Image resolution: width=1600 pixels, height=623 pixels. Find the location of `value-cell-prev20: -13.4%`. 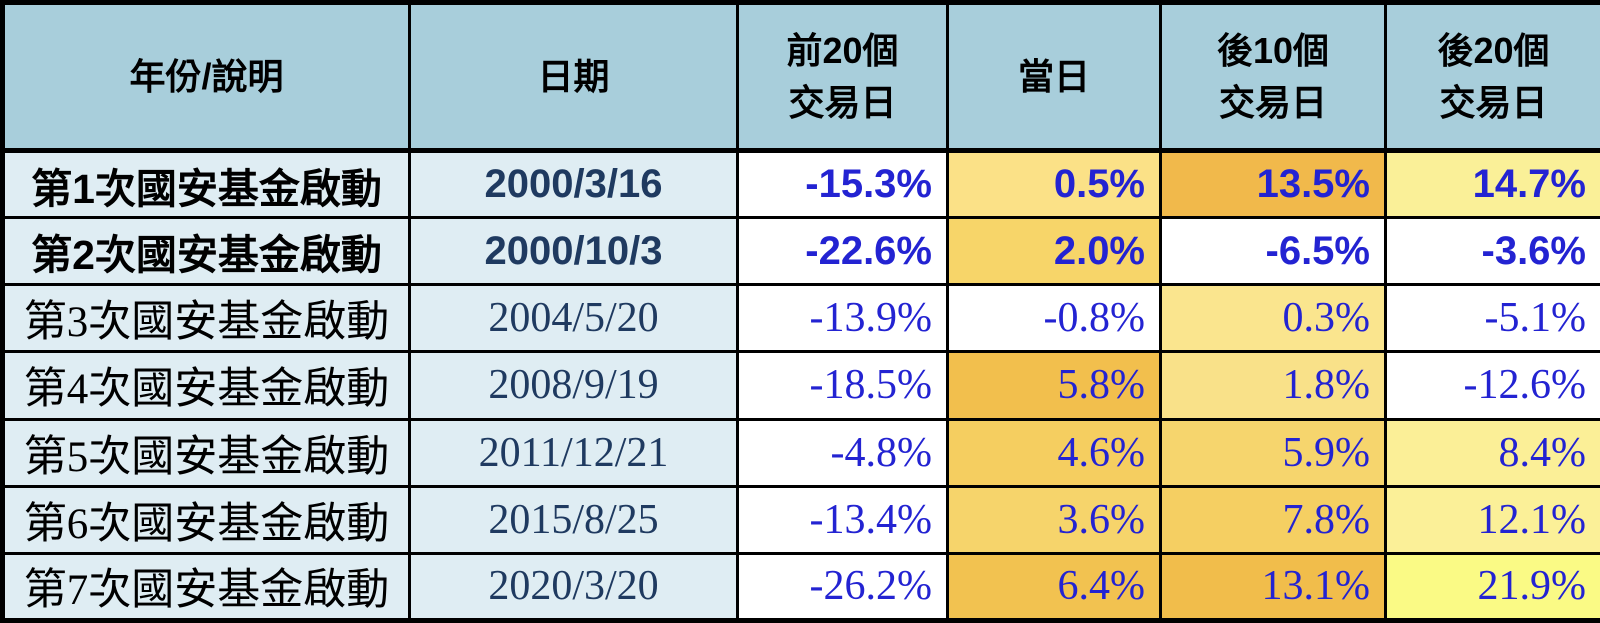

value-cell-prev20: -13.4% is located at coordinates (842, 519).